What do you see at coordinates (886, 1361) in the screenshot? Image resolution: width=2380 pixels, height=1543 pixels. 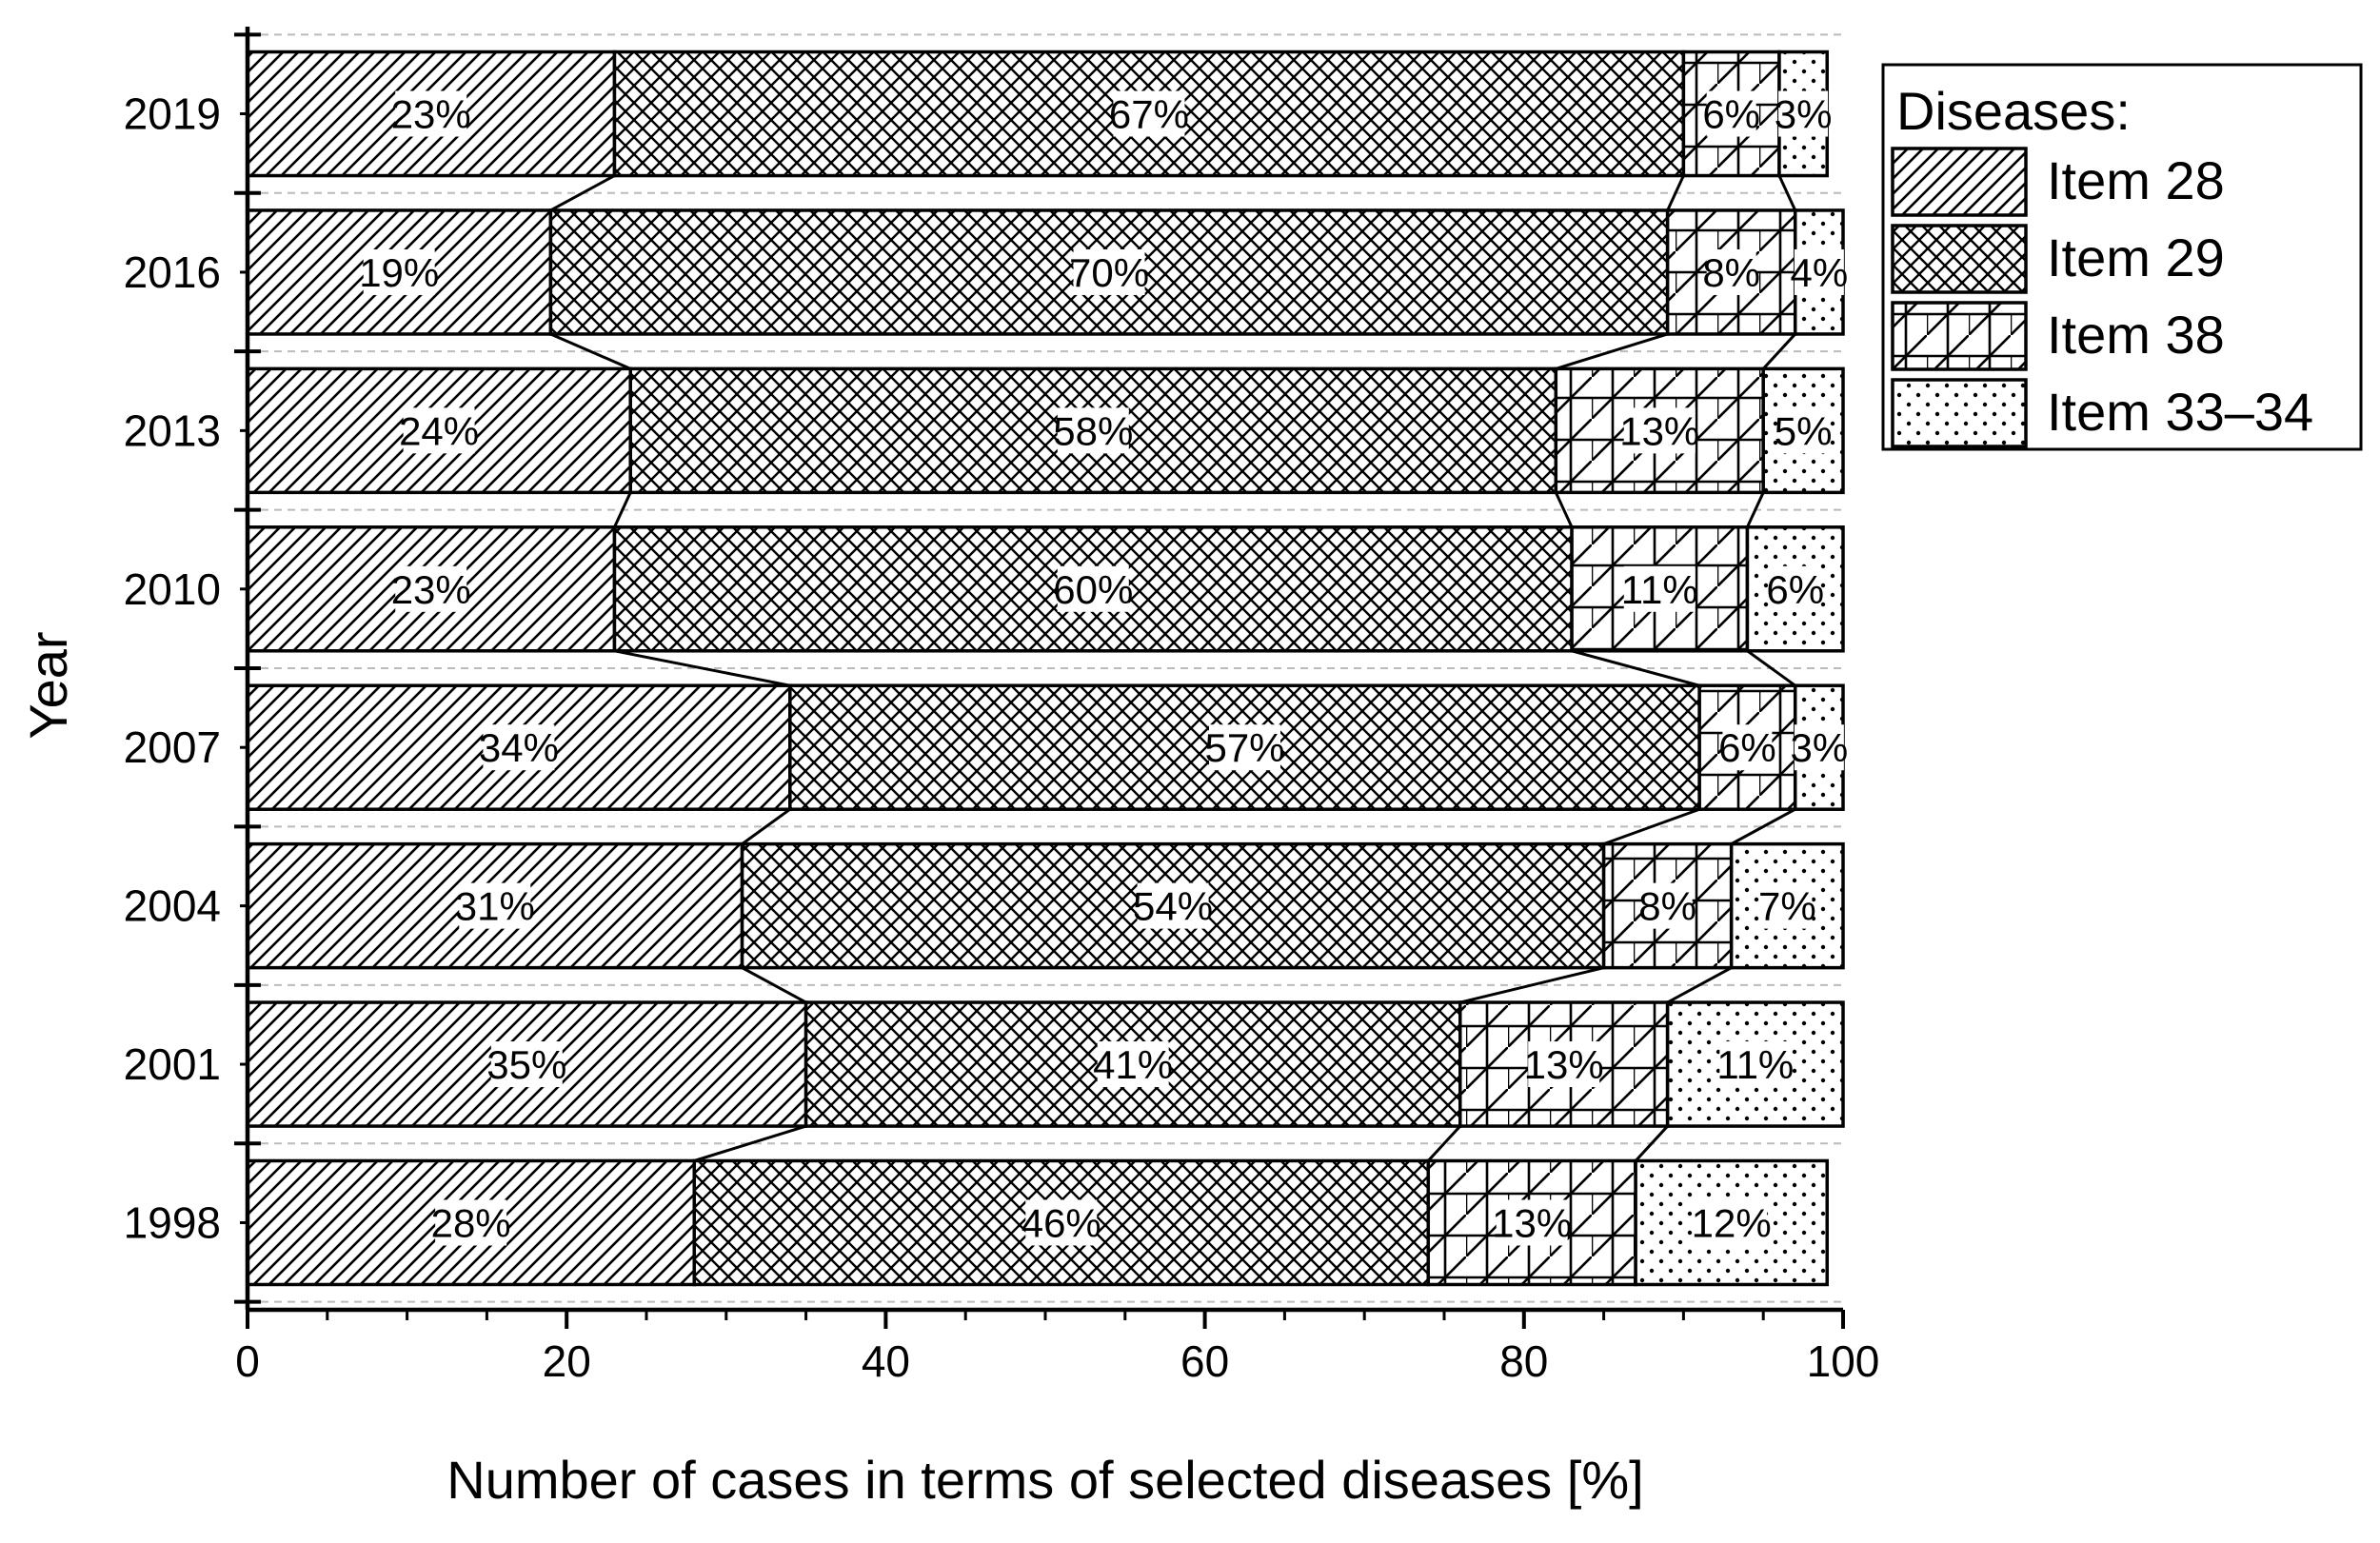 I see `x-tick-label: 40` at bounding box center [886, 1361].